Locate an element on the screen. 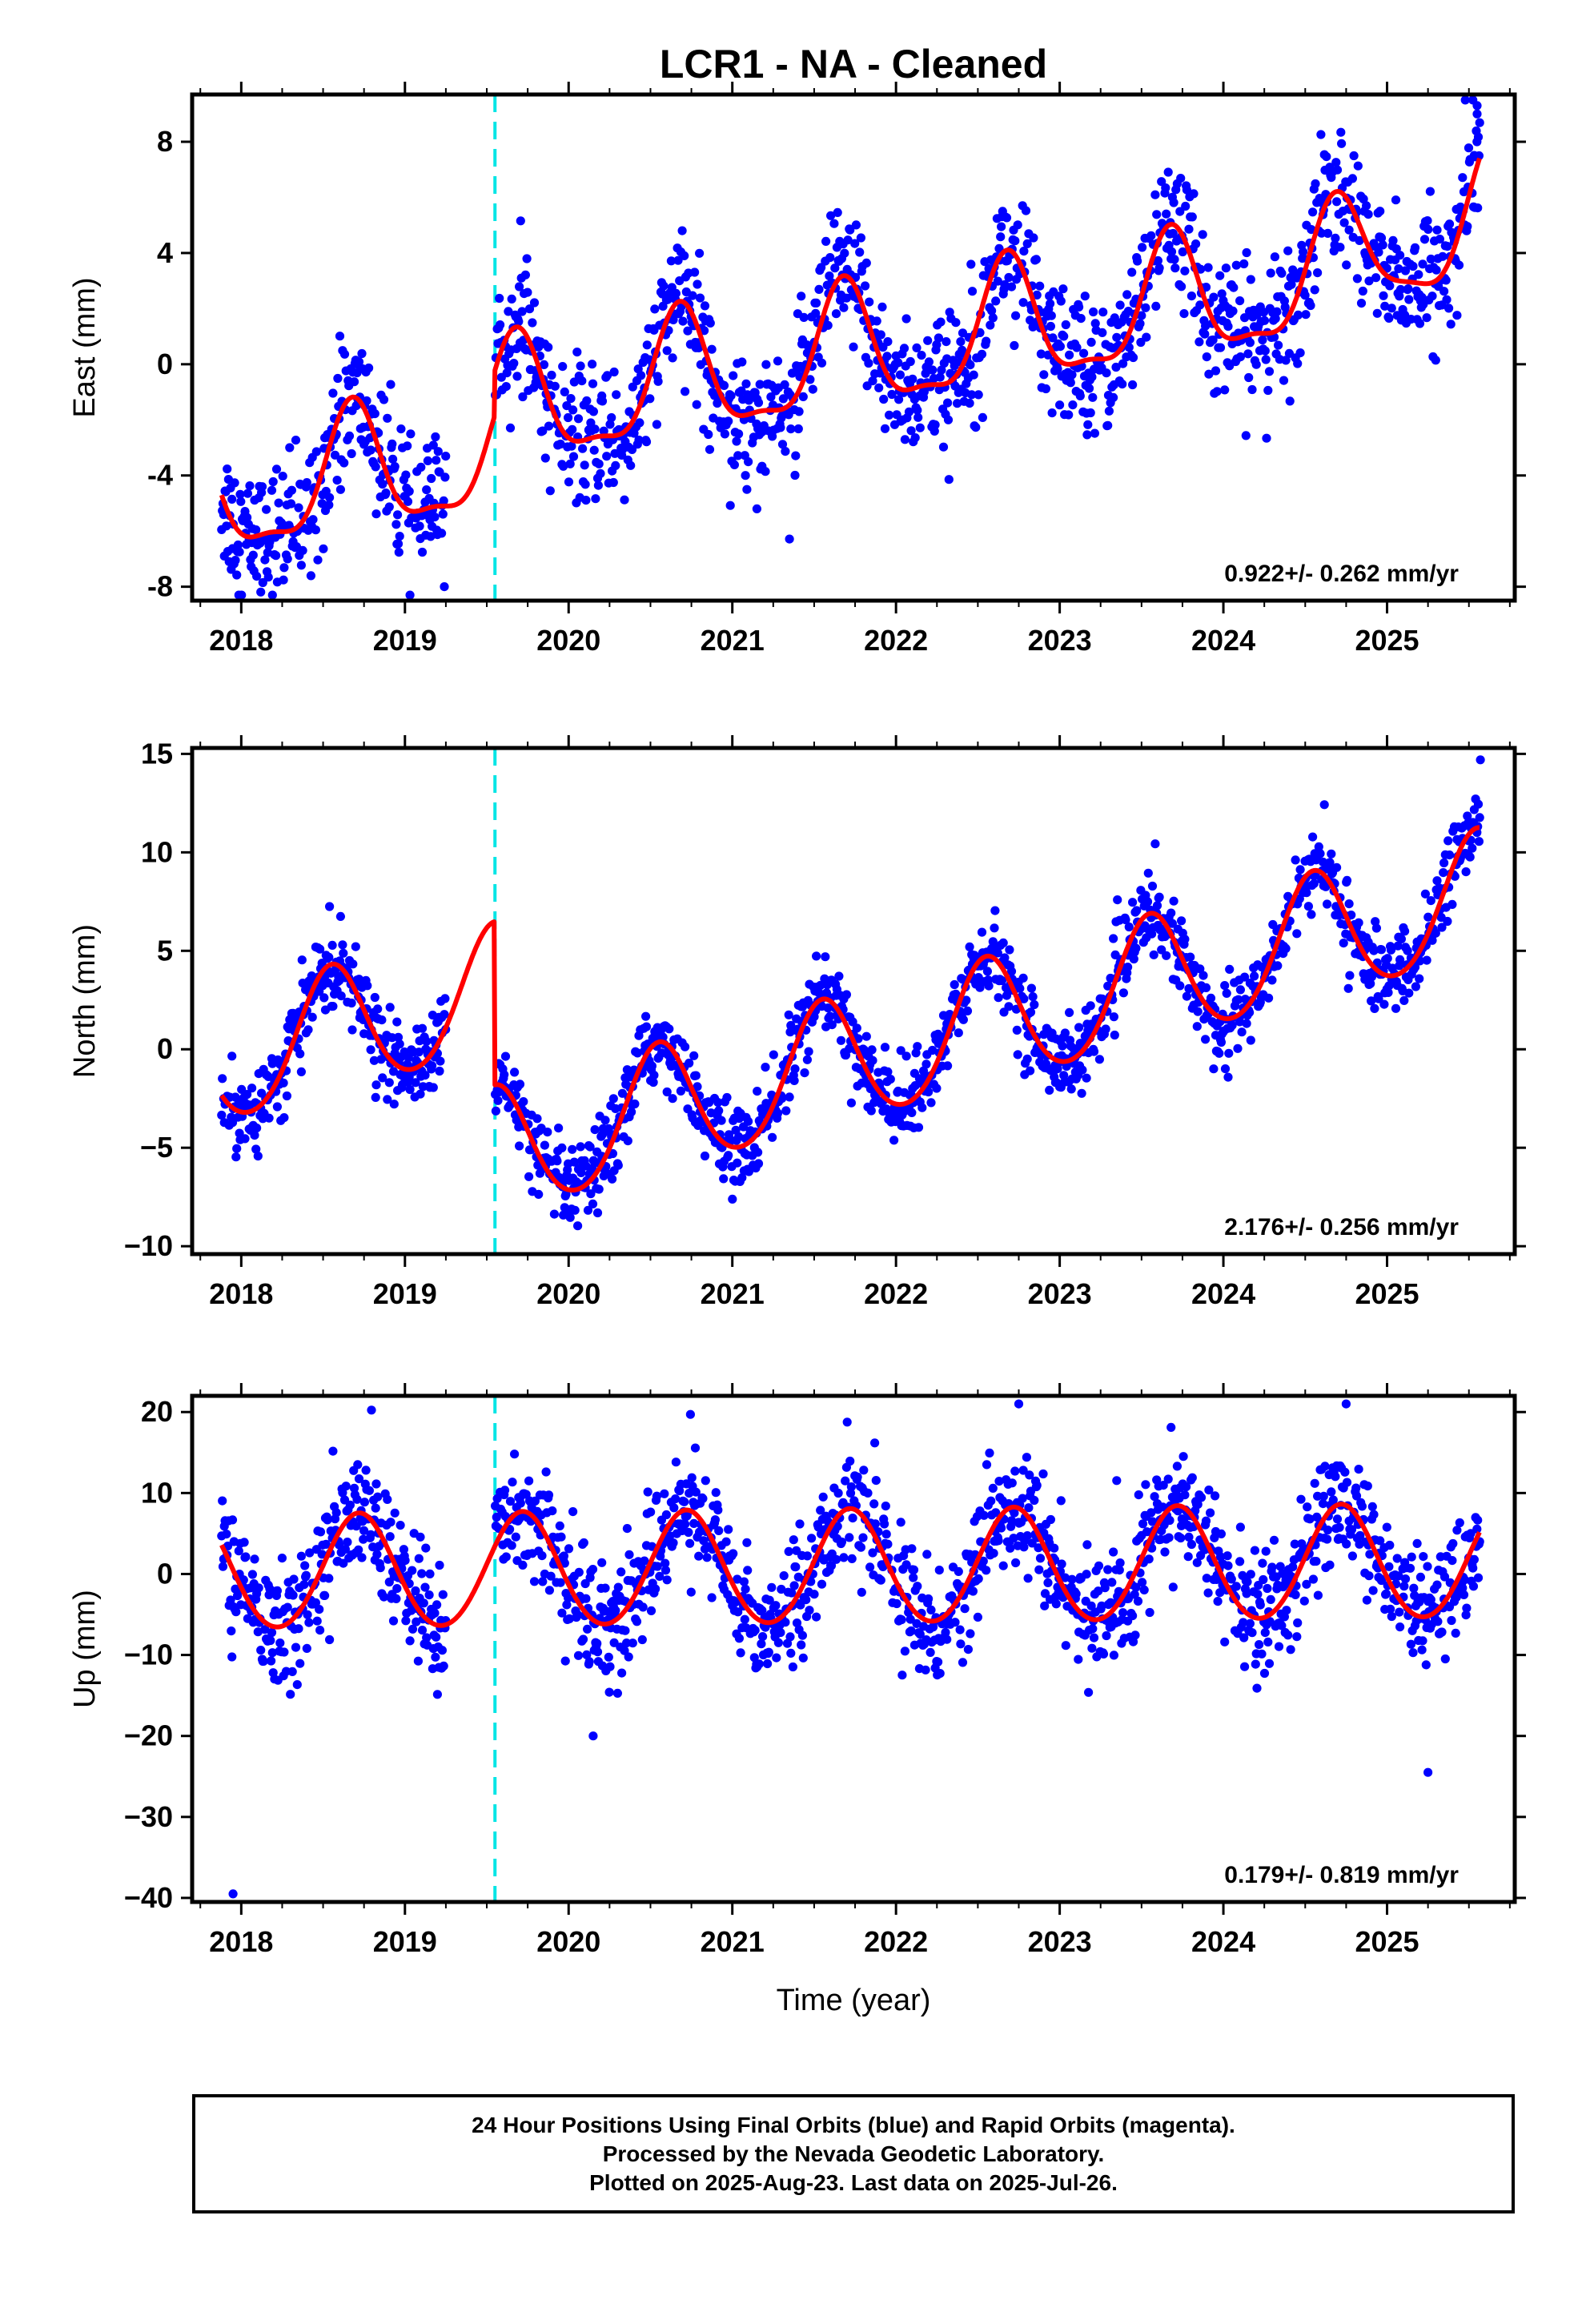 The height and width of the screenshot is (2324, 1582). y-axis-label: North (mm) is located at coordinates (85, 1001).